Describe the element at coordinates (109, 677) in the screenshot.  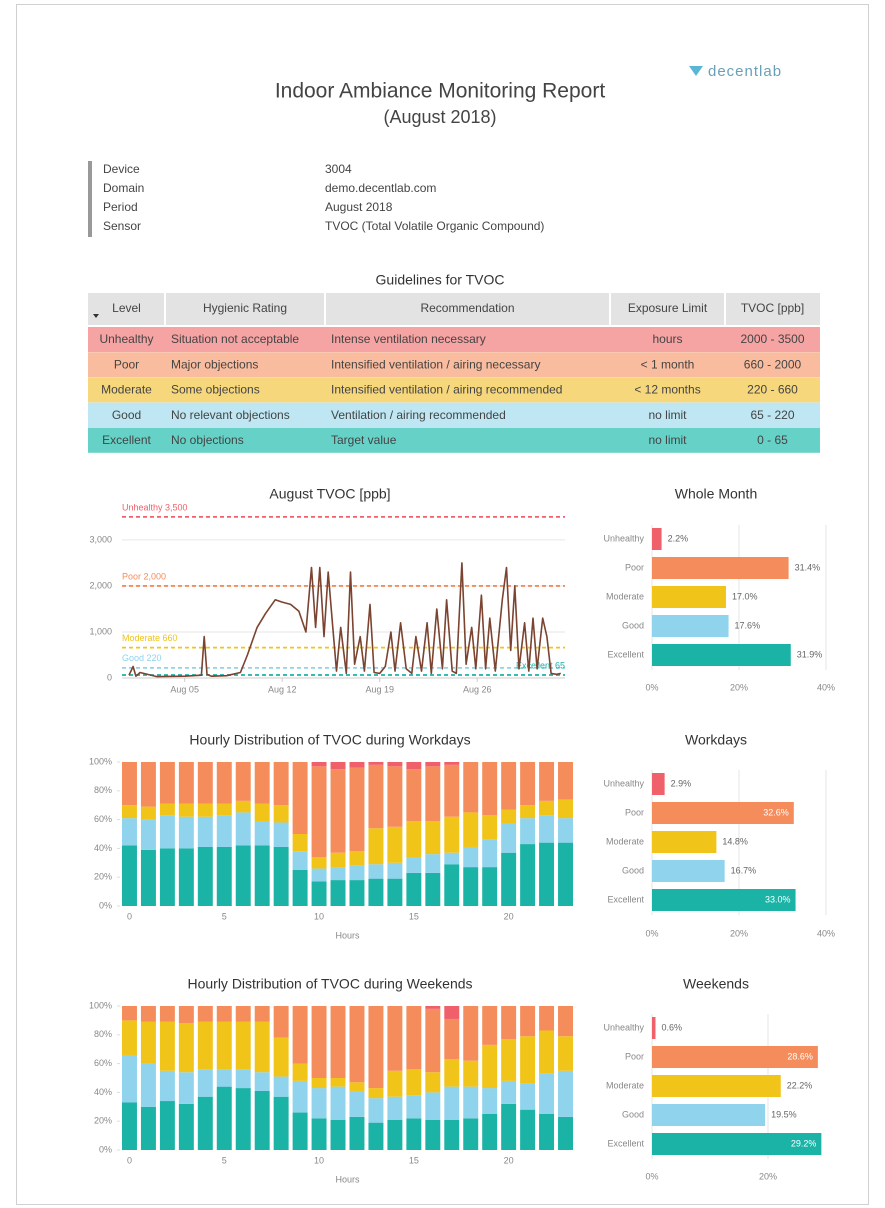
I see `y-tick-label: 0` at that location.